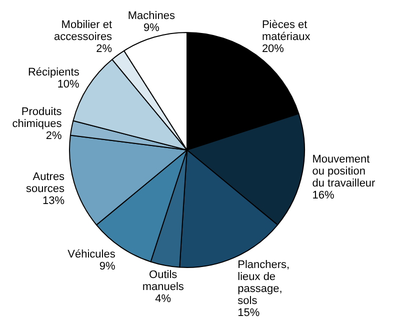  What do you see at coordinates (249, 313) in the screenshot?
I see `data-label: 15%` at bounding box center [249, 313].